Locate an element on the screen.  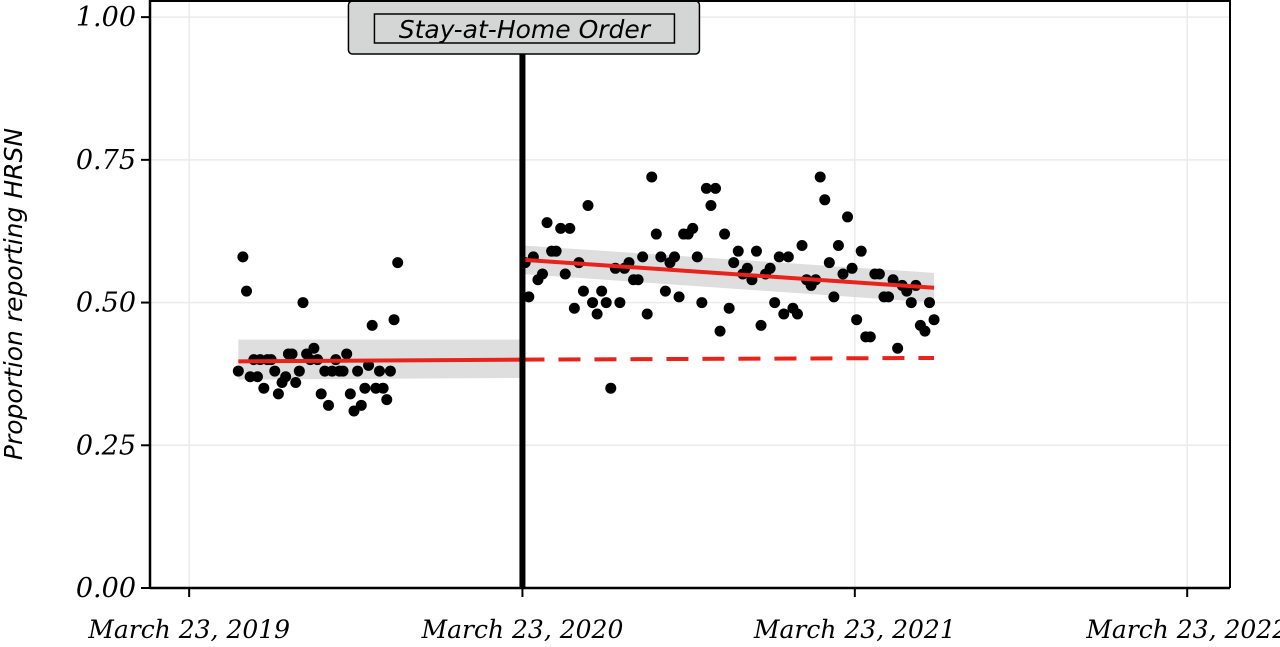
y-tick-label: 0.00 is located at coordinates (106, 588).